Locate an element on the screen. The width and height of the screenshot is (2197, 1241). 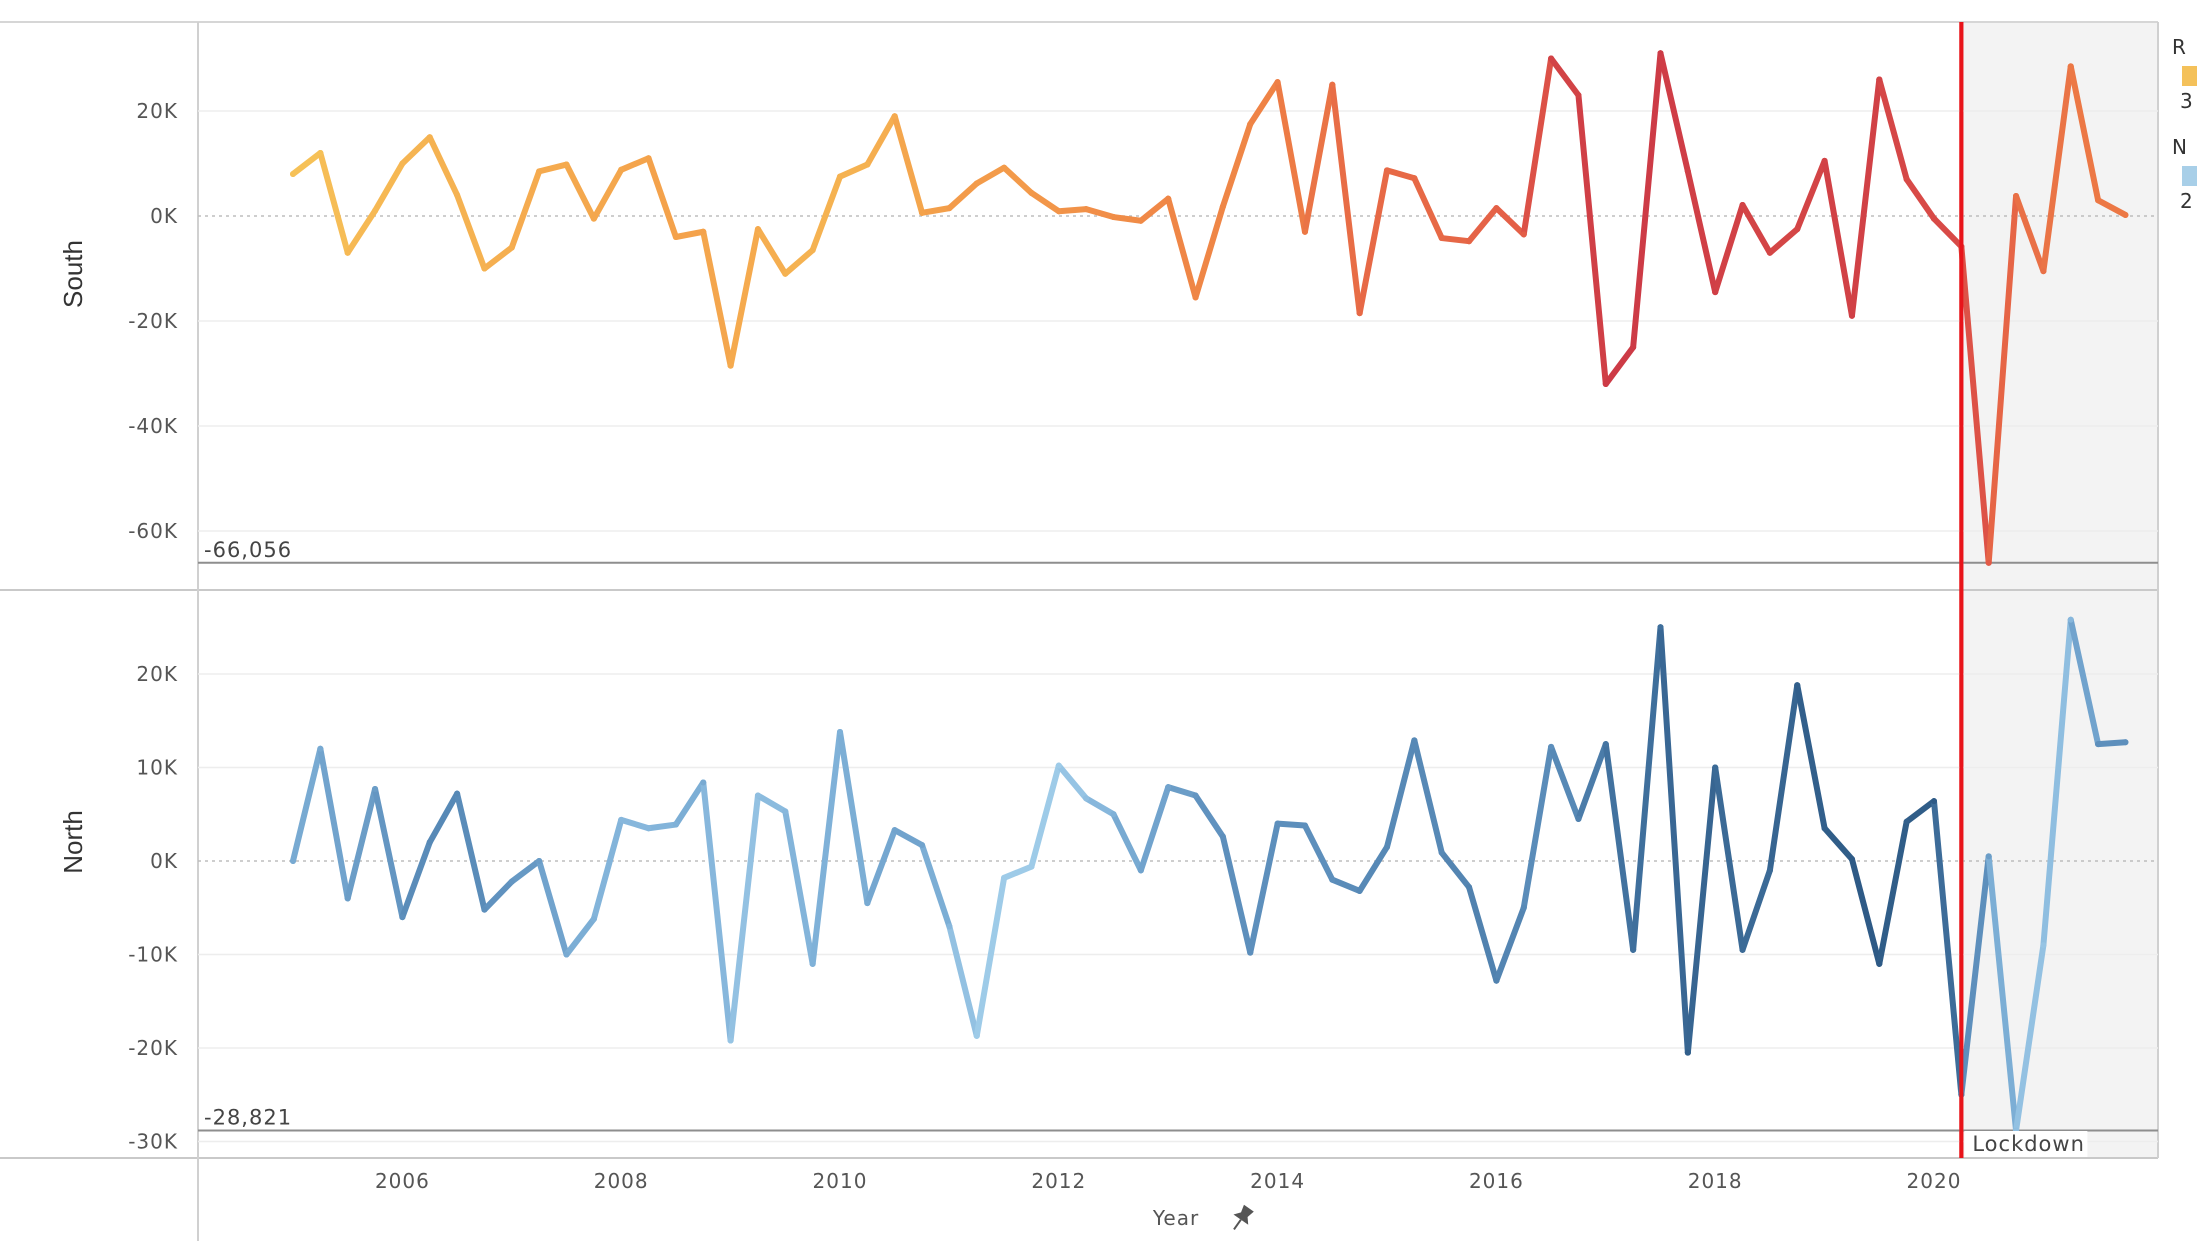
pin-icon is located at coordinates (1242, 1219).